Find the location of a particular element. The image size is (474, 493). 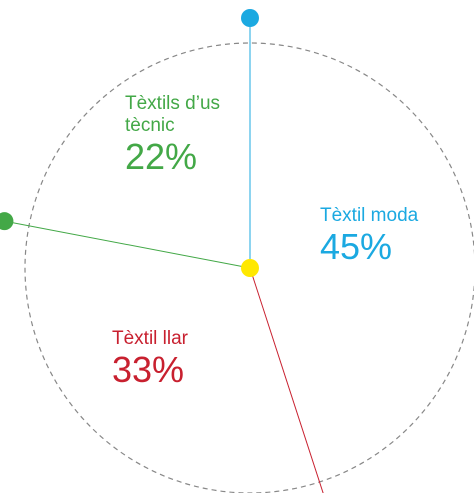

value-label: 22% is located at coordinates (161, 156).